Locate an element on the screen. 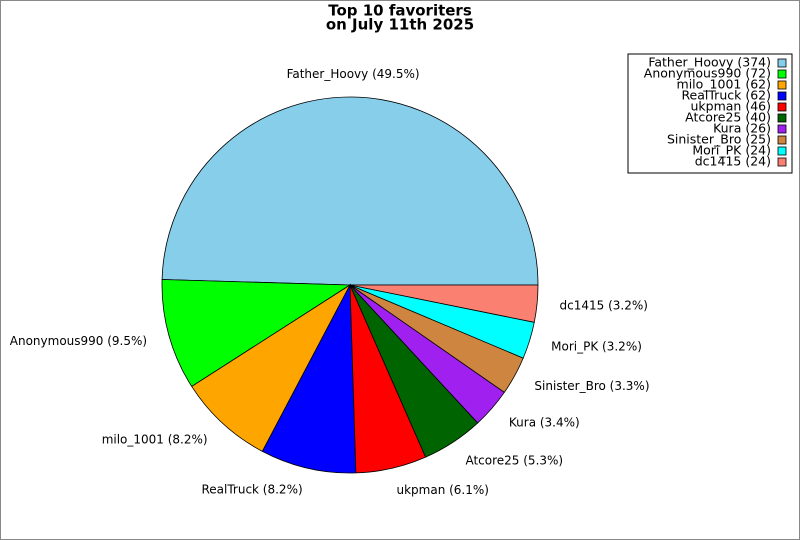 Image resolution: width=800 pixels, height=540 pixels. slice-label: RealTruck (8.2%) is located at coordinates (251, 490).